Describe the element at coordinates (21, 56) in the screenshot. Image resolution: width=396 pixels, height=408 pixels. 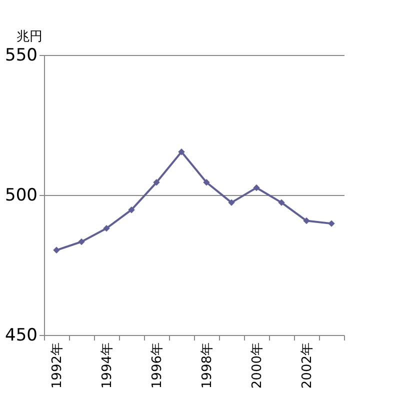
I see `y-tick-label: 550` at that location.